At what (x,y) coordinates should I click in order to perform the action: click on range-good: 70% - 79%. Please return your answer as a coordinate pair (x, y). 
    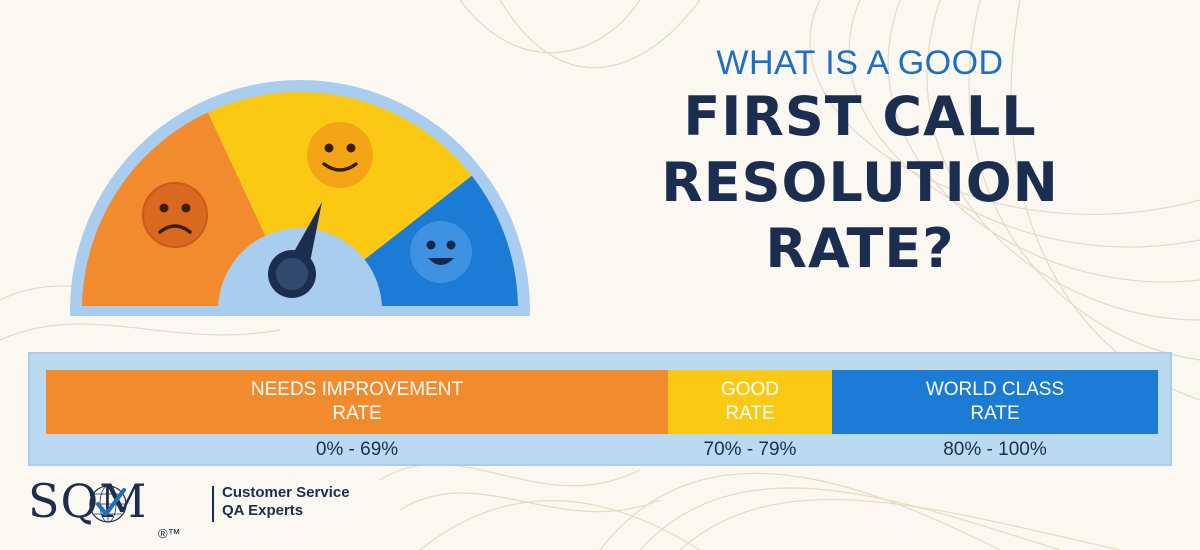
    Looking at the image, I should click on (750, 449).